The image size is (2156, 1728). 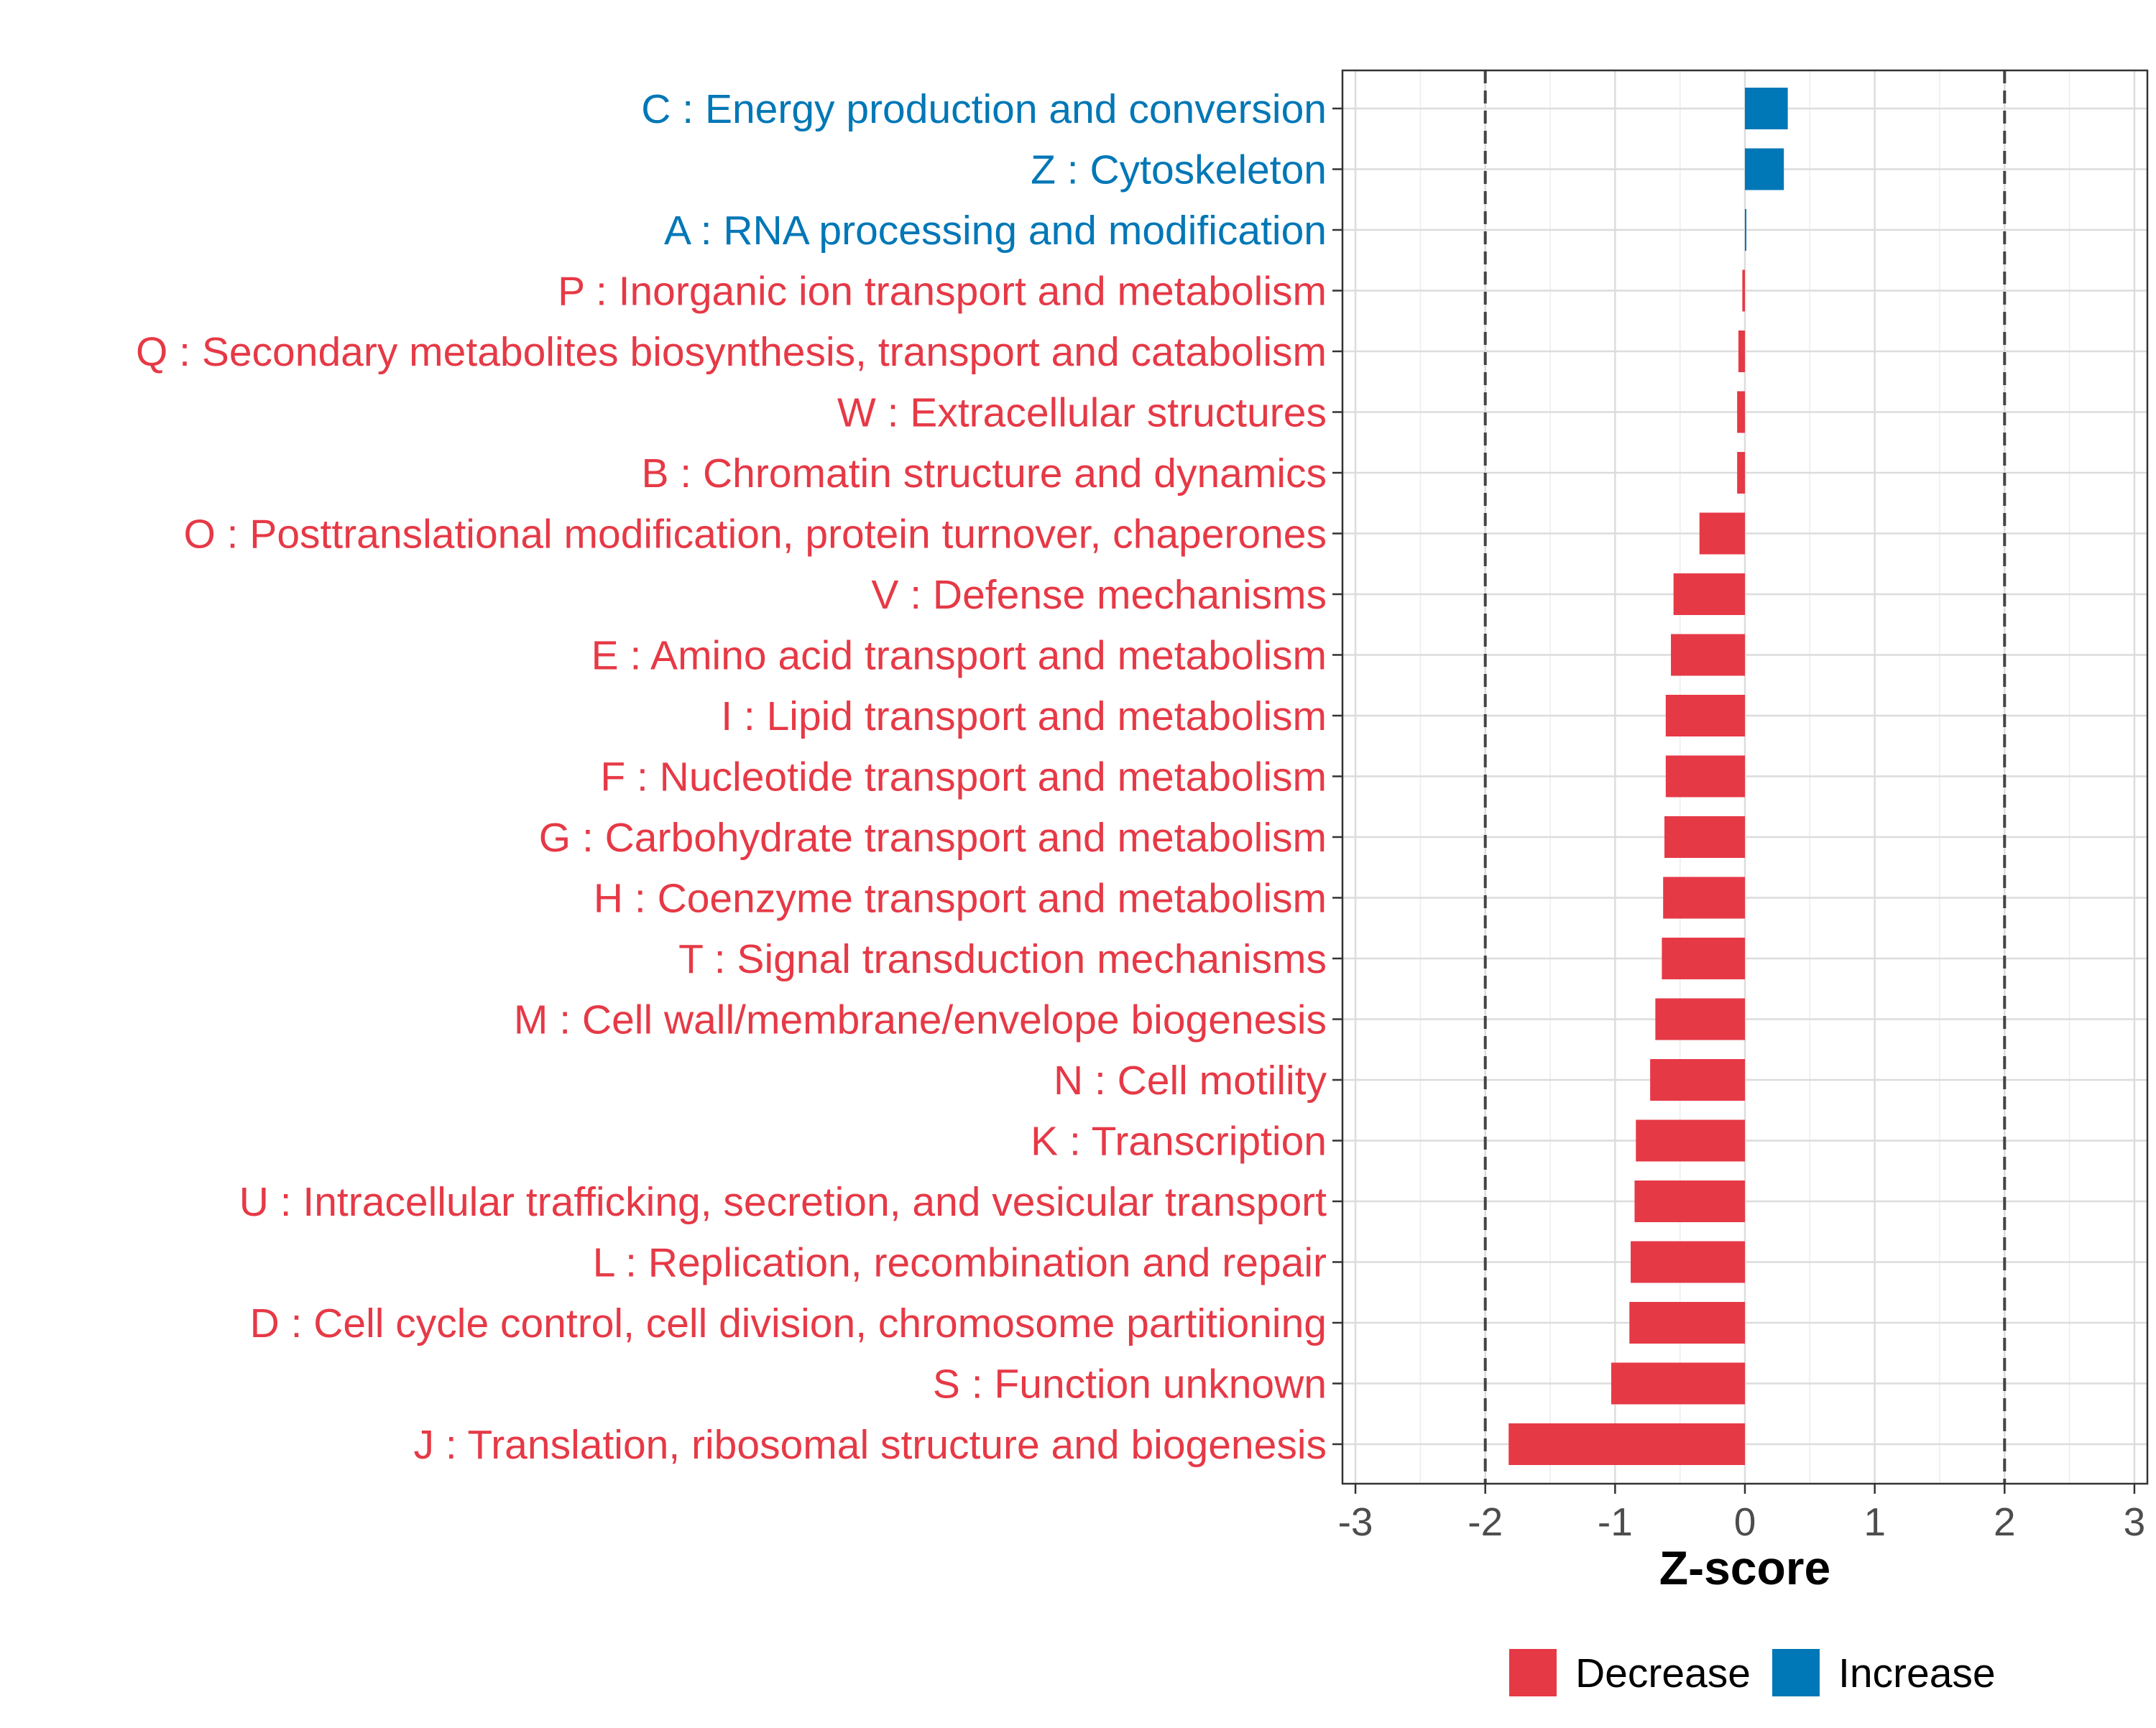 What do you see at coordinates (2005, 1522) in the screenshot?
I see `x-tick-label: 2` at bounding box center [2005, 1522].